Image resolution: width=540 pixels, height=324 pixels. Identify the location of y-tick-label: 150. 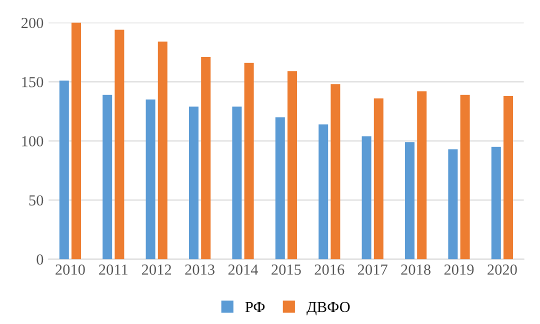
(33, 82).